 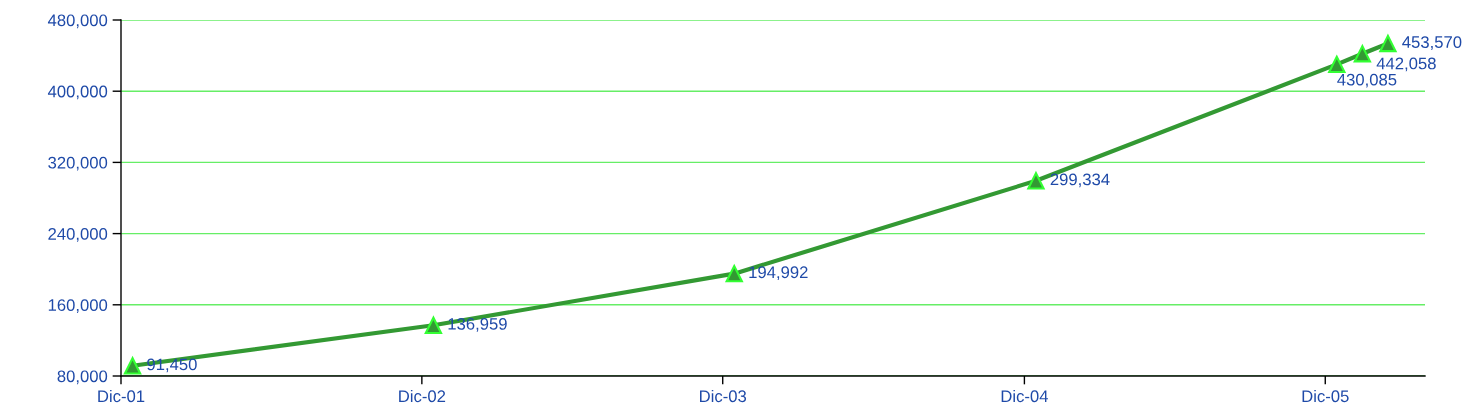 What do you see at coordinates (1406, 64) in the screenshot?
I see `text: 442,058` at bounding box center [1406, 64].